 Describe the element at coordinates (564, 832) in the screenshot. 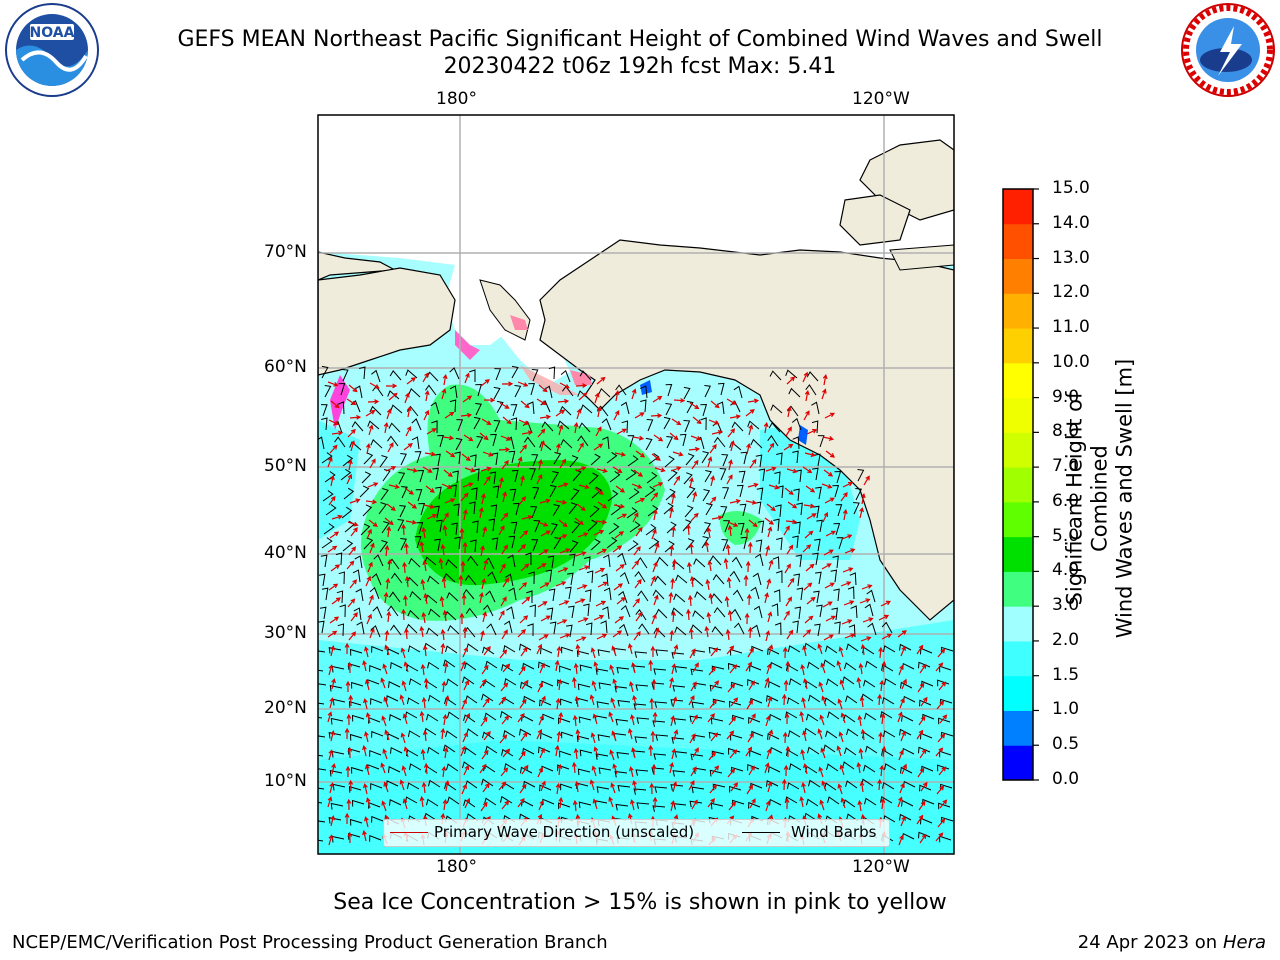

I see `legend-wave-direction-label: Primary Wave Direction (unscaled)` at that location.